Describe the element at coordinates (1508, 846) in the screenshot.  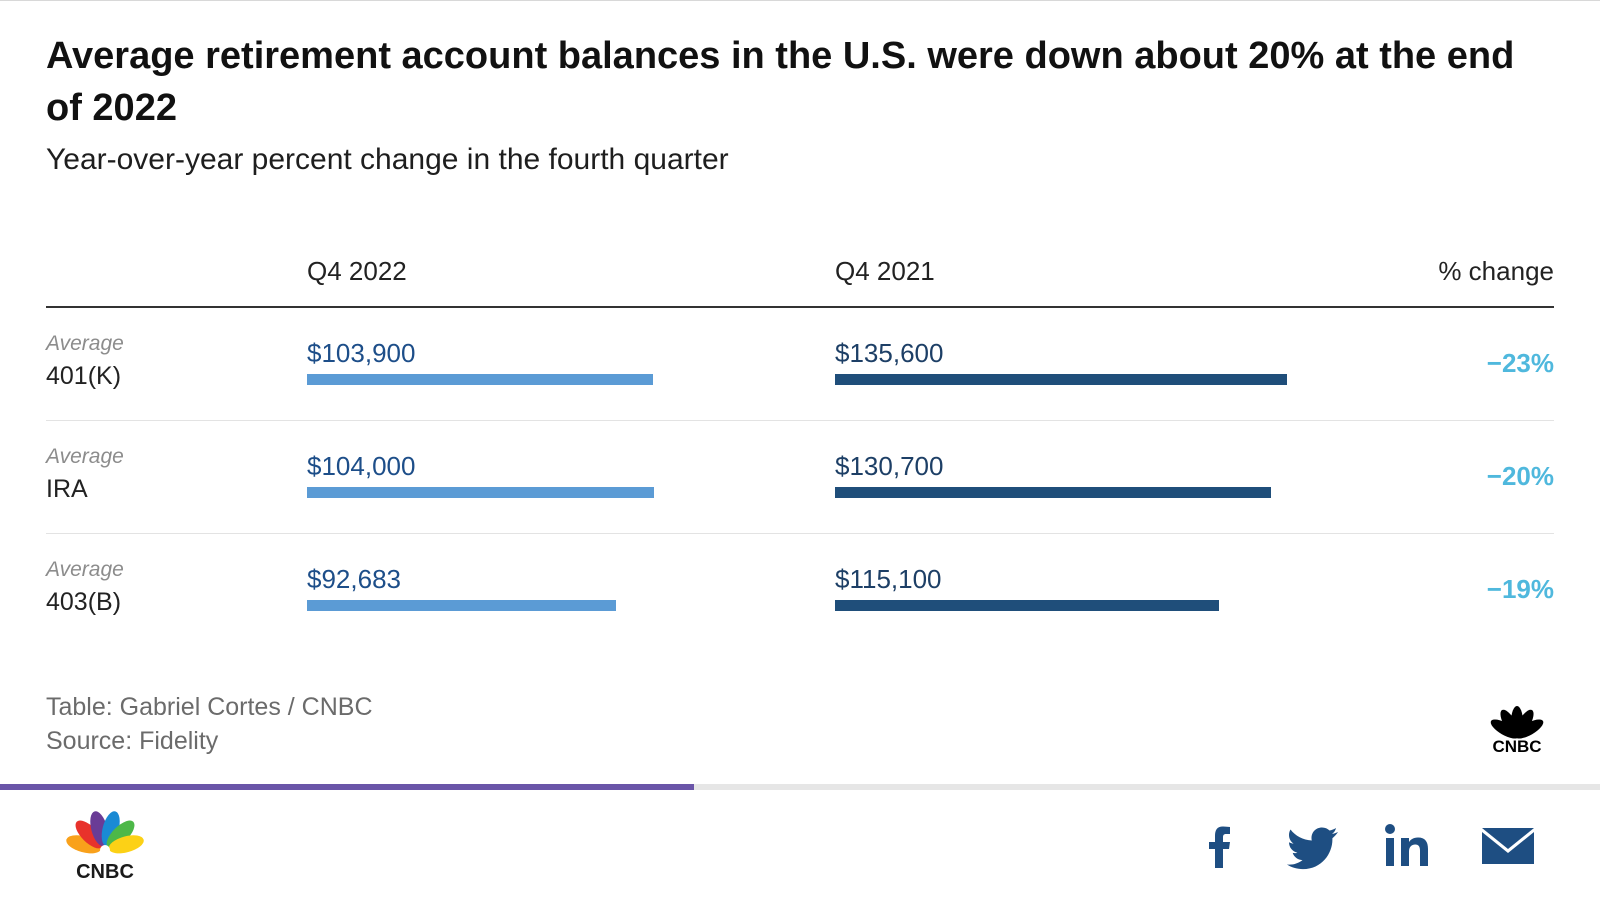
I see `email-icon` at that location.